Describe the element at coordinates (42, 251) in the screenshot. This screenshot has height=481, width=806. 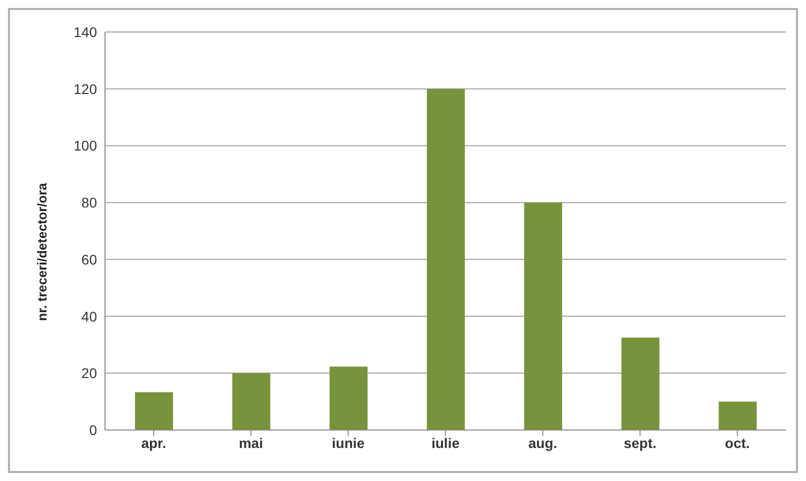
I see `y-axis-title: nr. treceri/detector/ora` at that location.